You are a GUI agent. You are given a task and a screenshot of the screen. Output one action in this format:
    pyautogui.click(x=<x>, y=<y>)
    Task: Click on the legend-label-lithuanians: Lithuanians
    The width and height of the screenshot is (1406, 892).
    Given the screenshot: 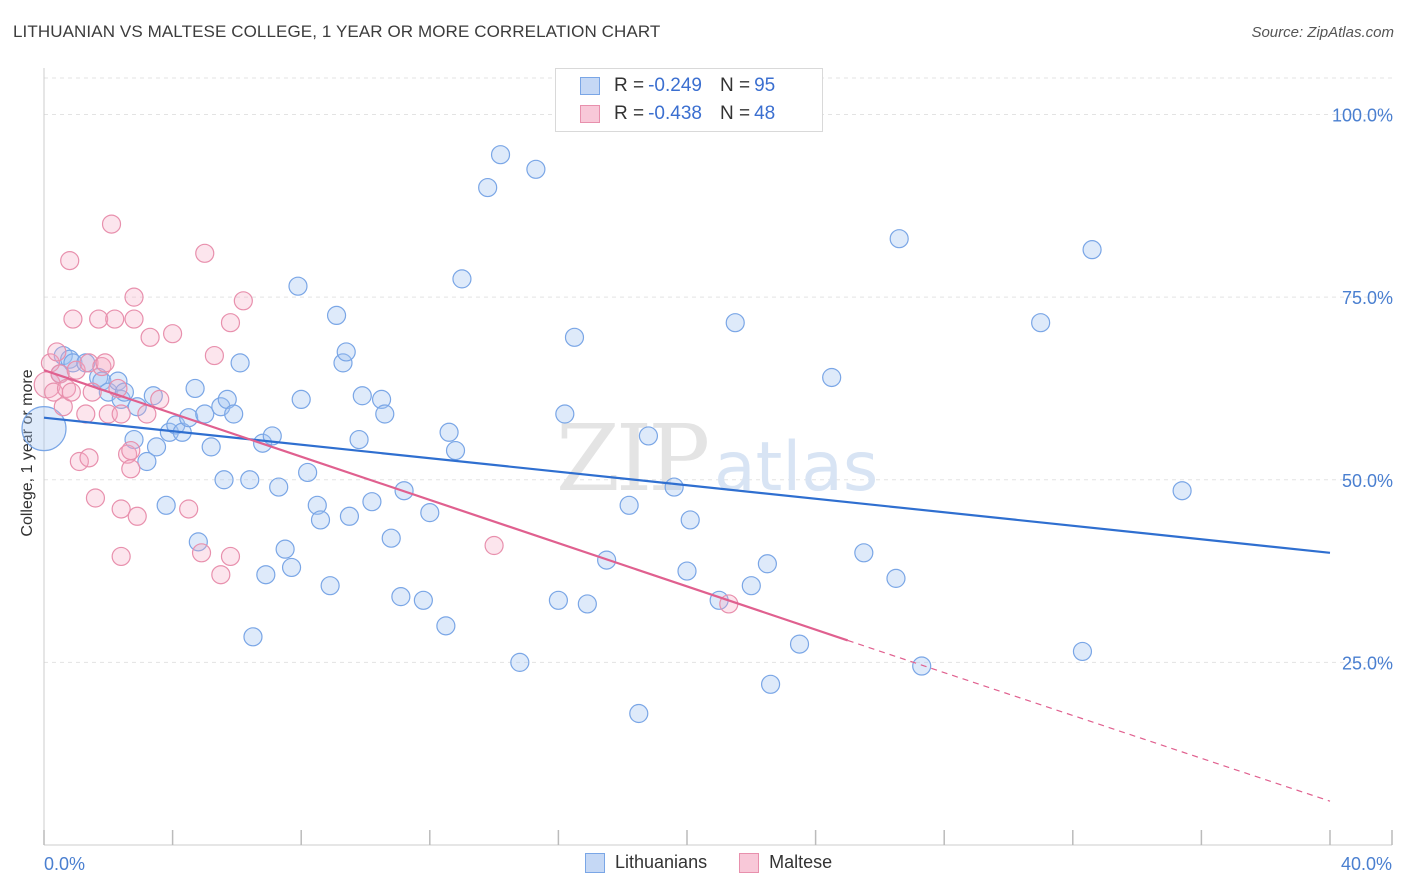 What is the action you would take?
    pyautogui.click(x=661, y=862)
    